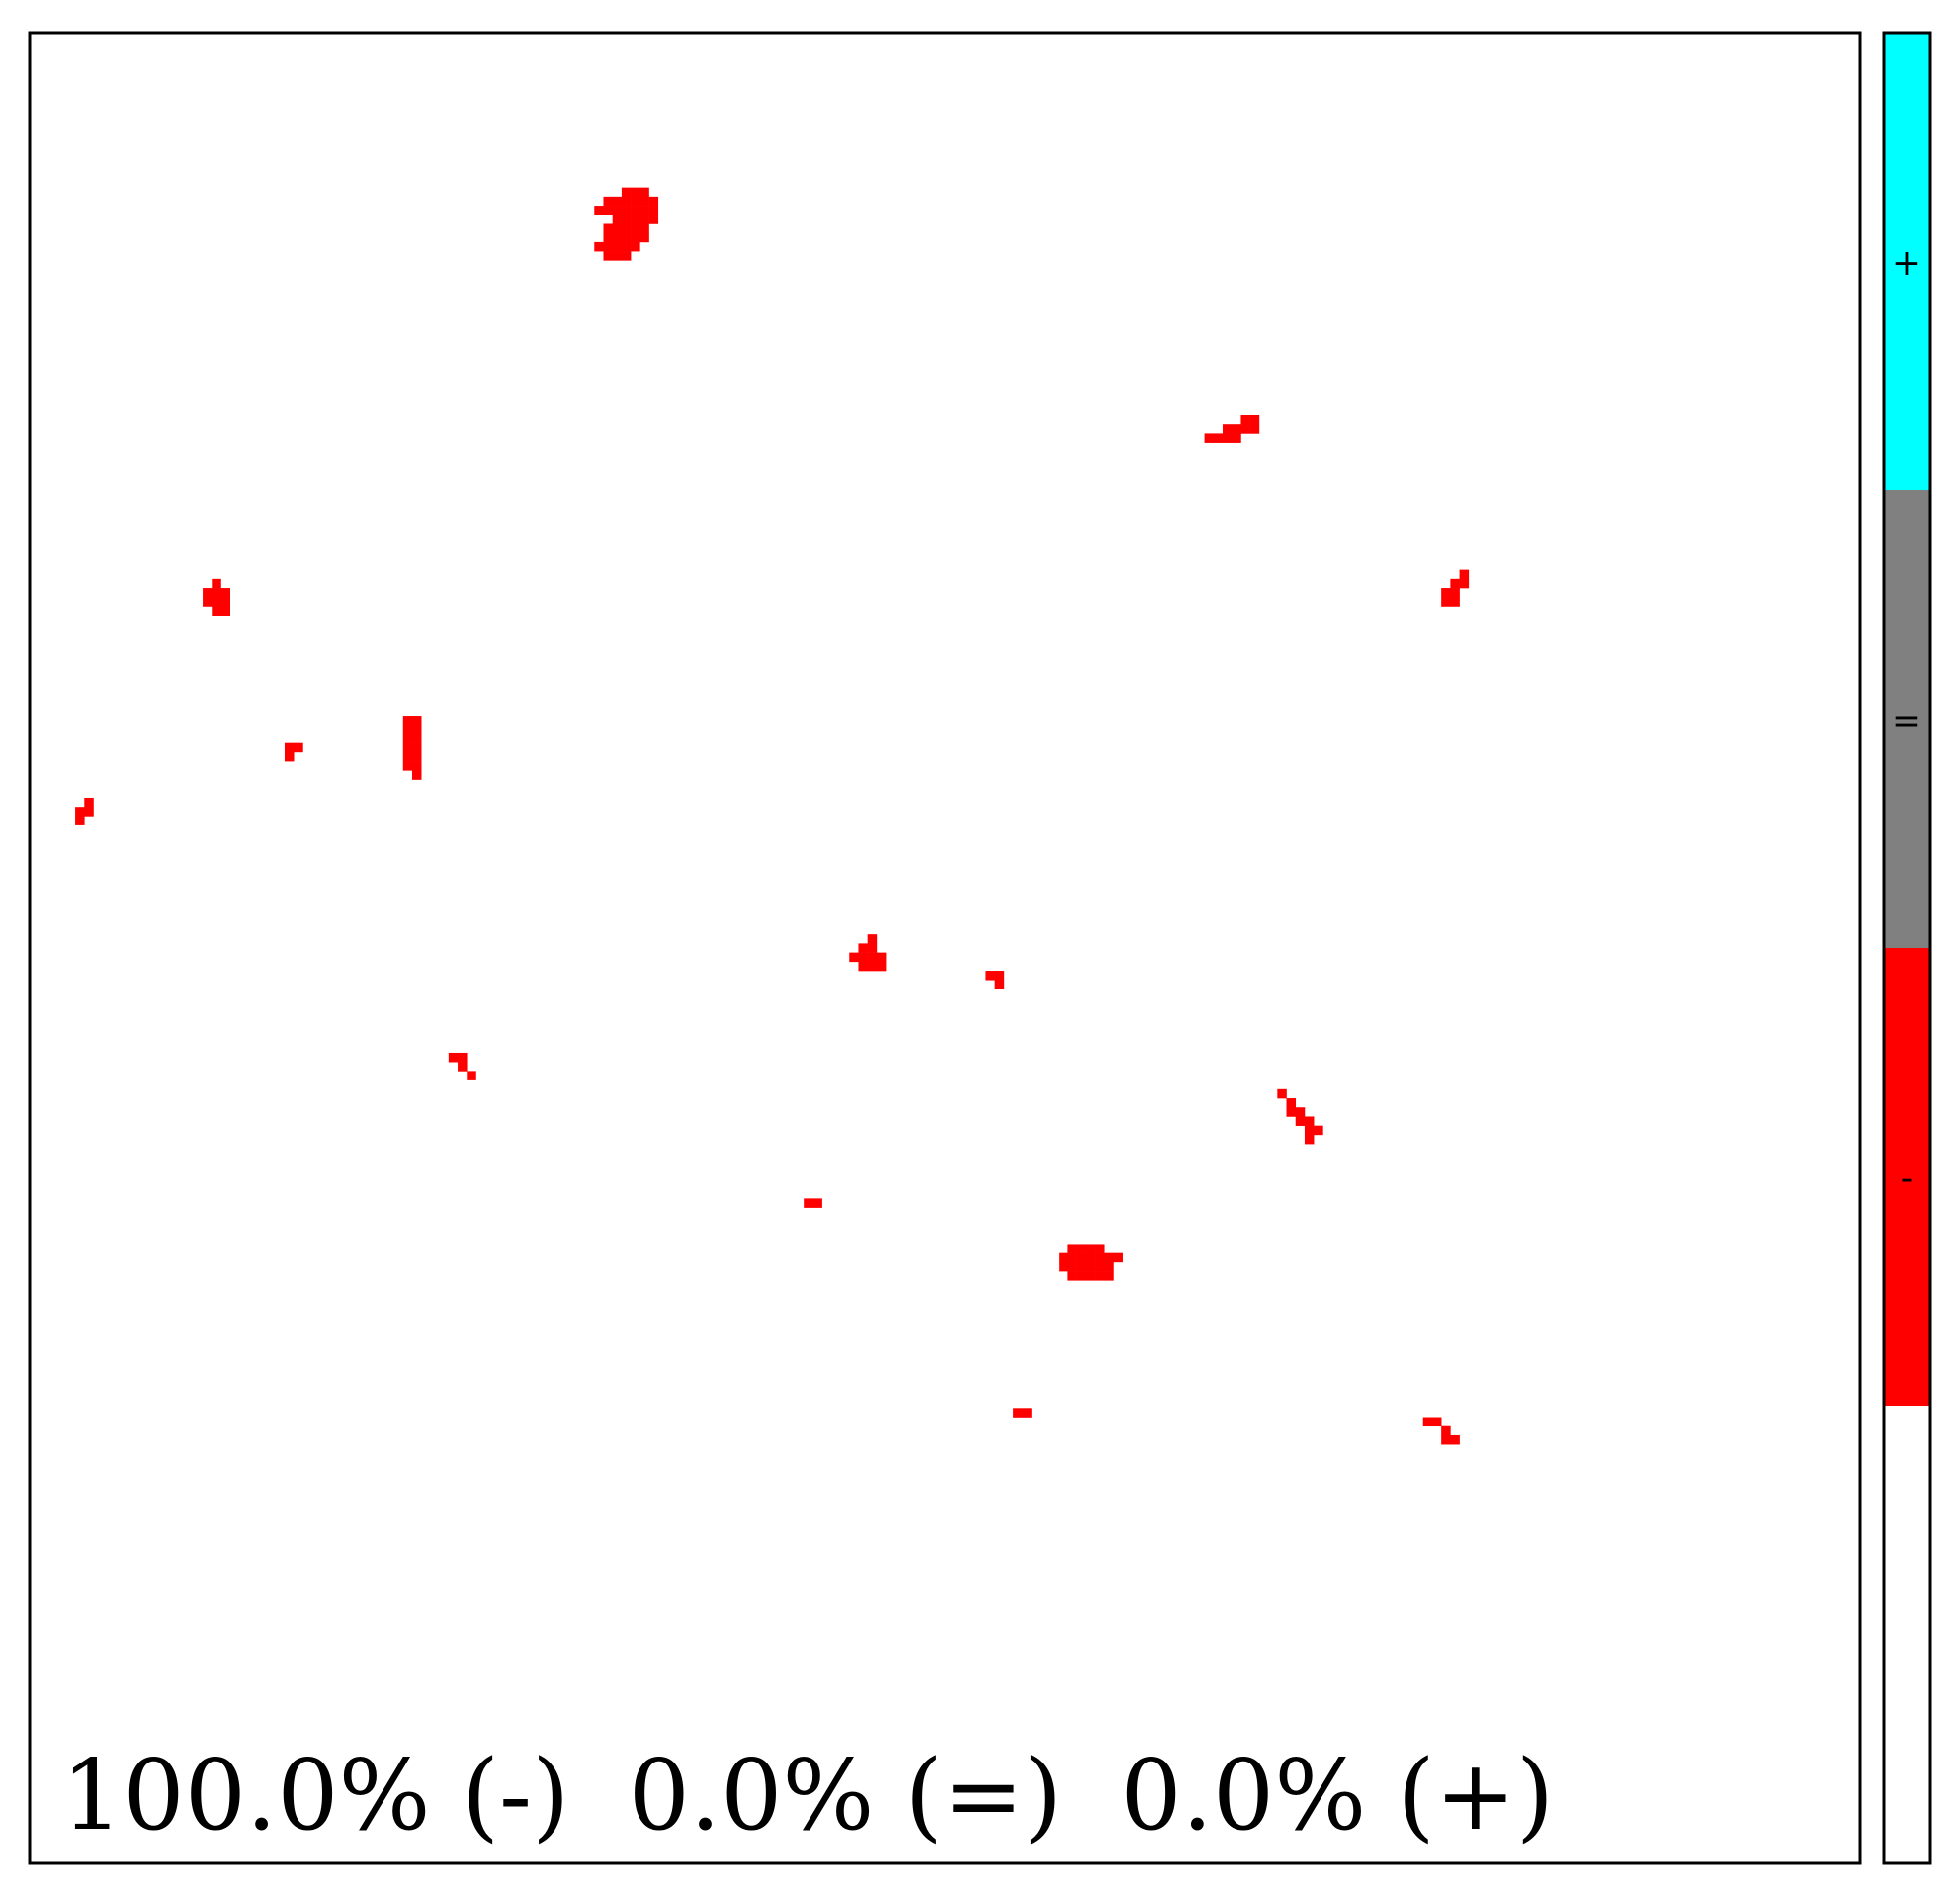  Describe the element at coordinates (1907, 1177) in the screenshot. I see `colorbar-segment-minus` at that location.